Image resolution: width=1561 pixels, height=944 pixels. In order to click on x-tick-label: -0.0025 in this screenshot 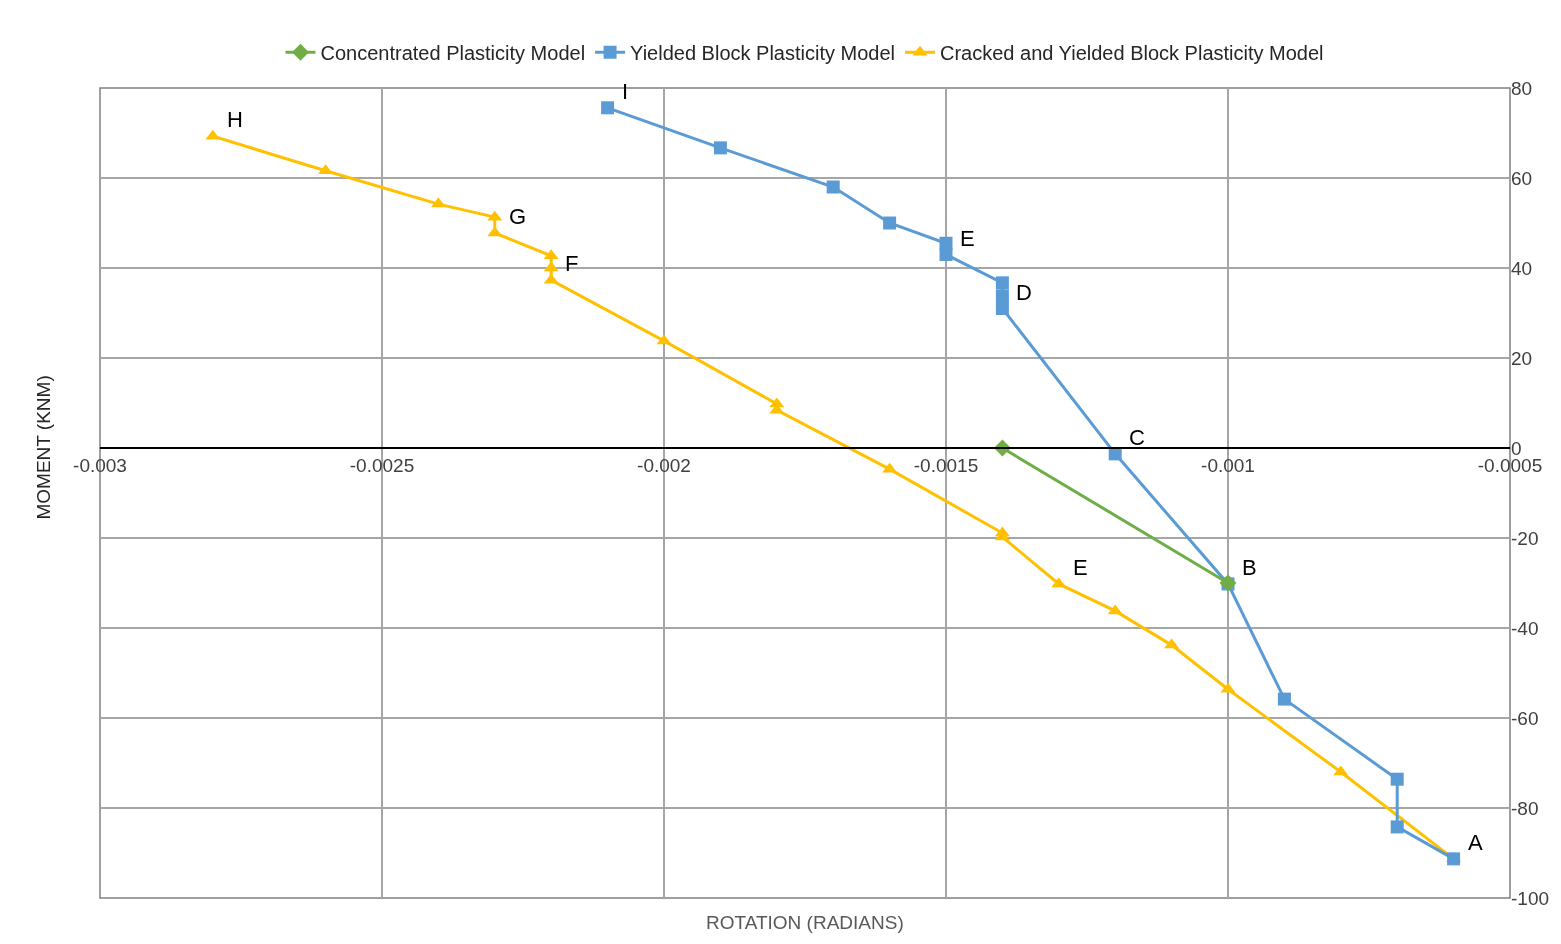, I will do `click(382, 465)`.